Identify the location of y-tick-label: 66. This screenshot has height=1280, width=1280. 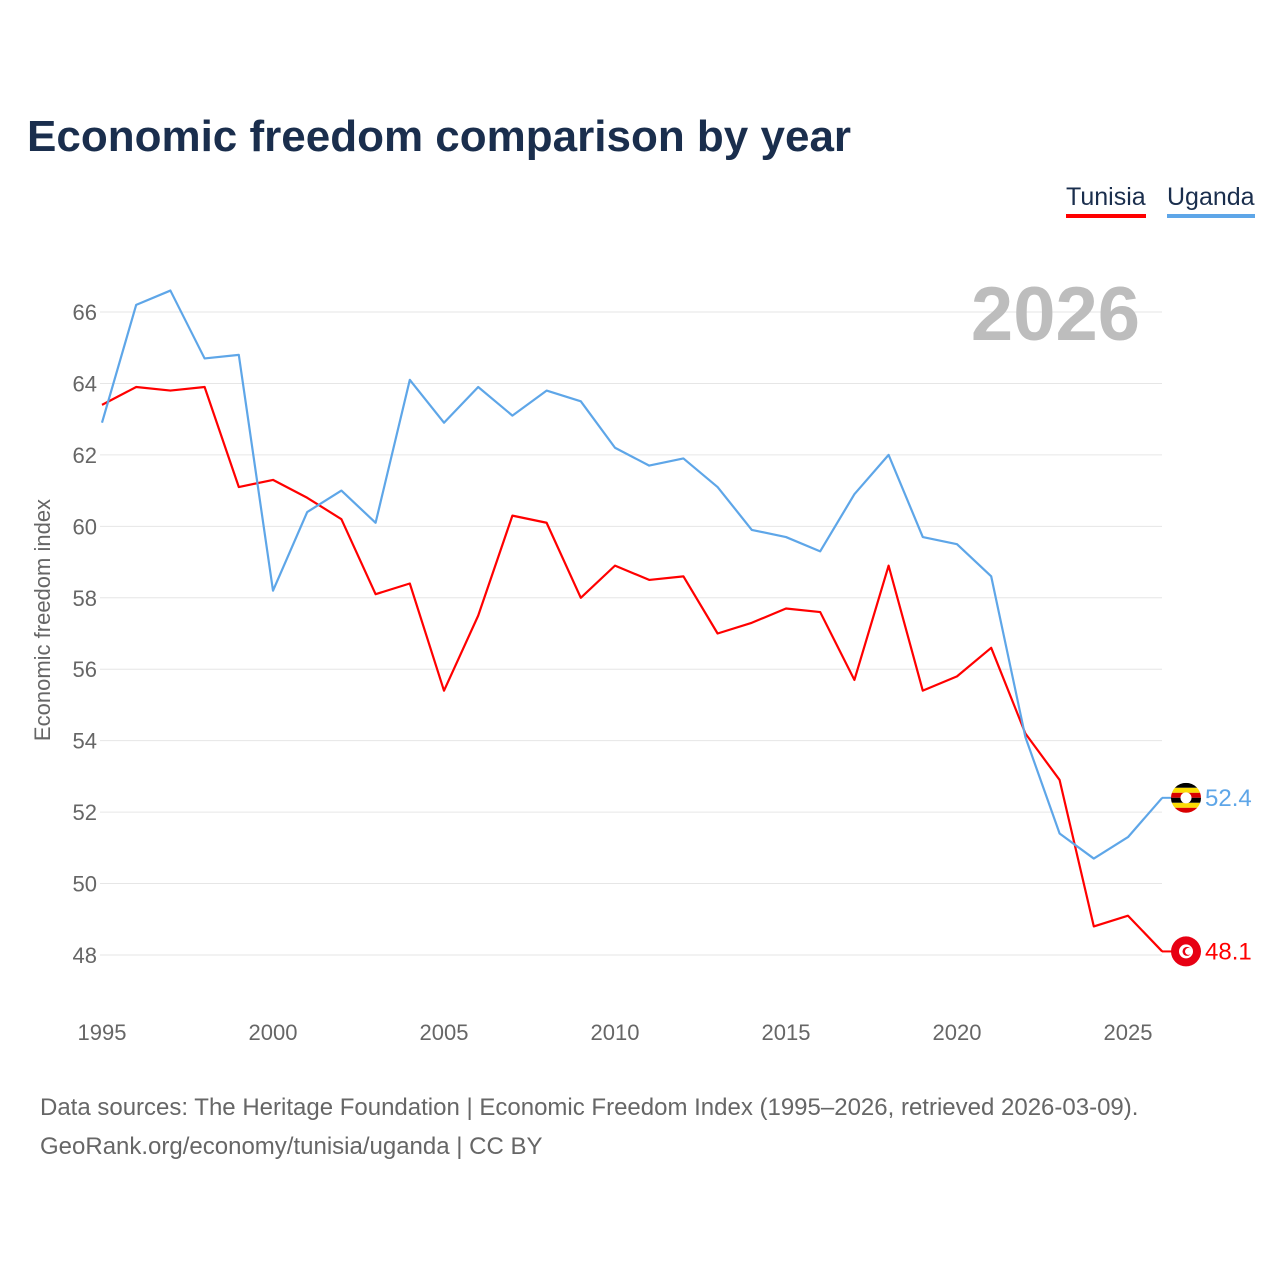
(85, 312).